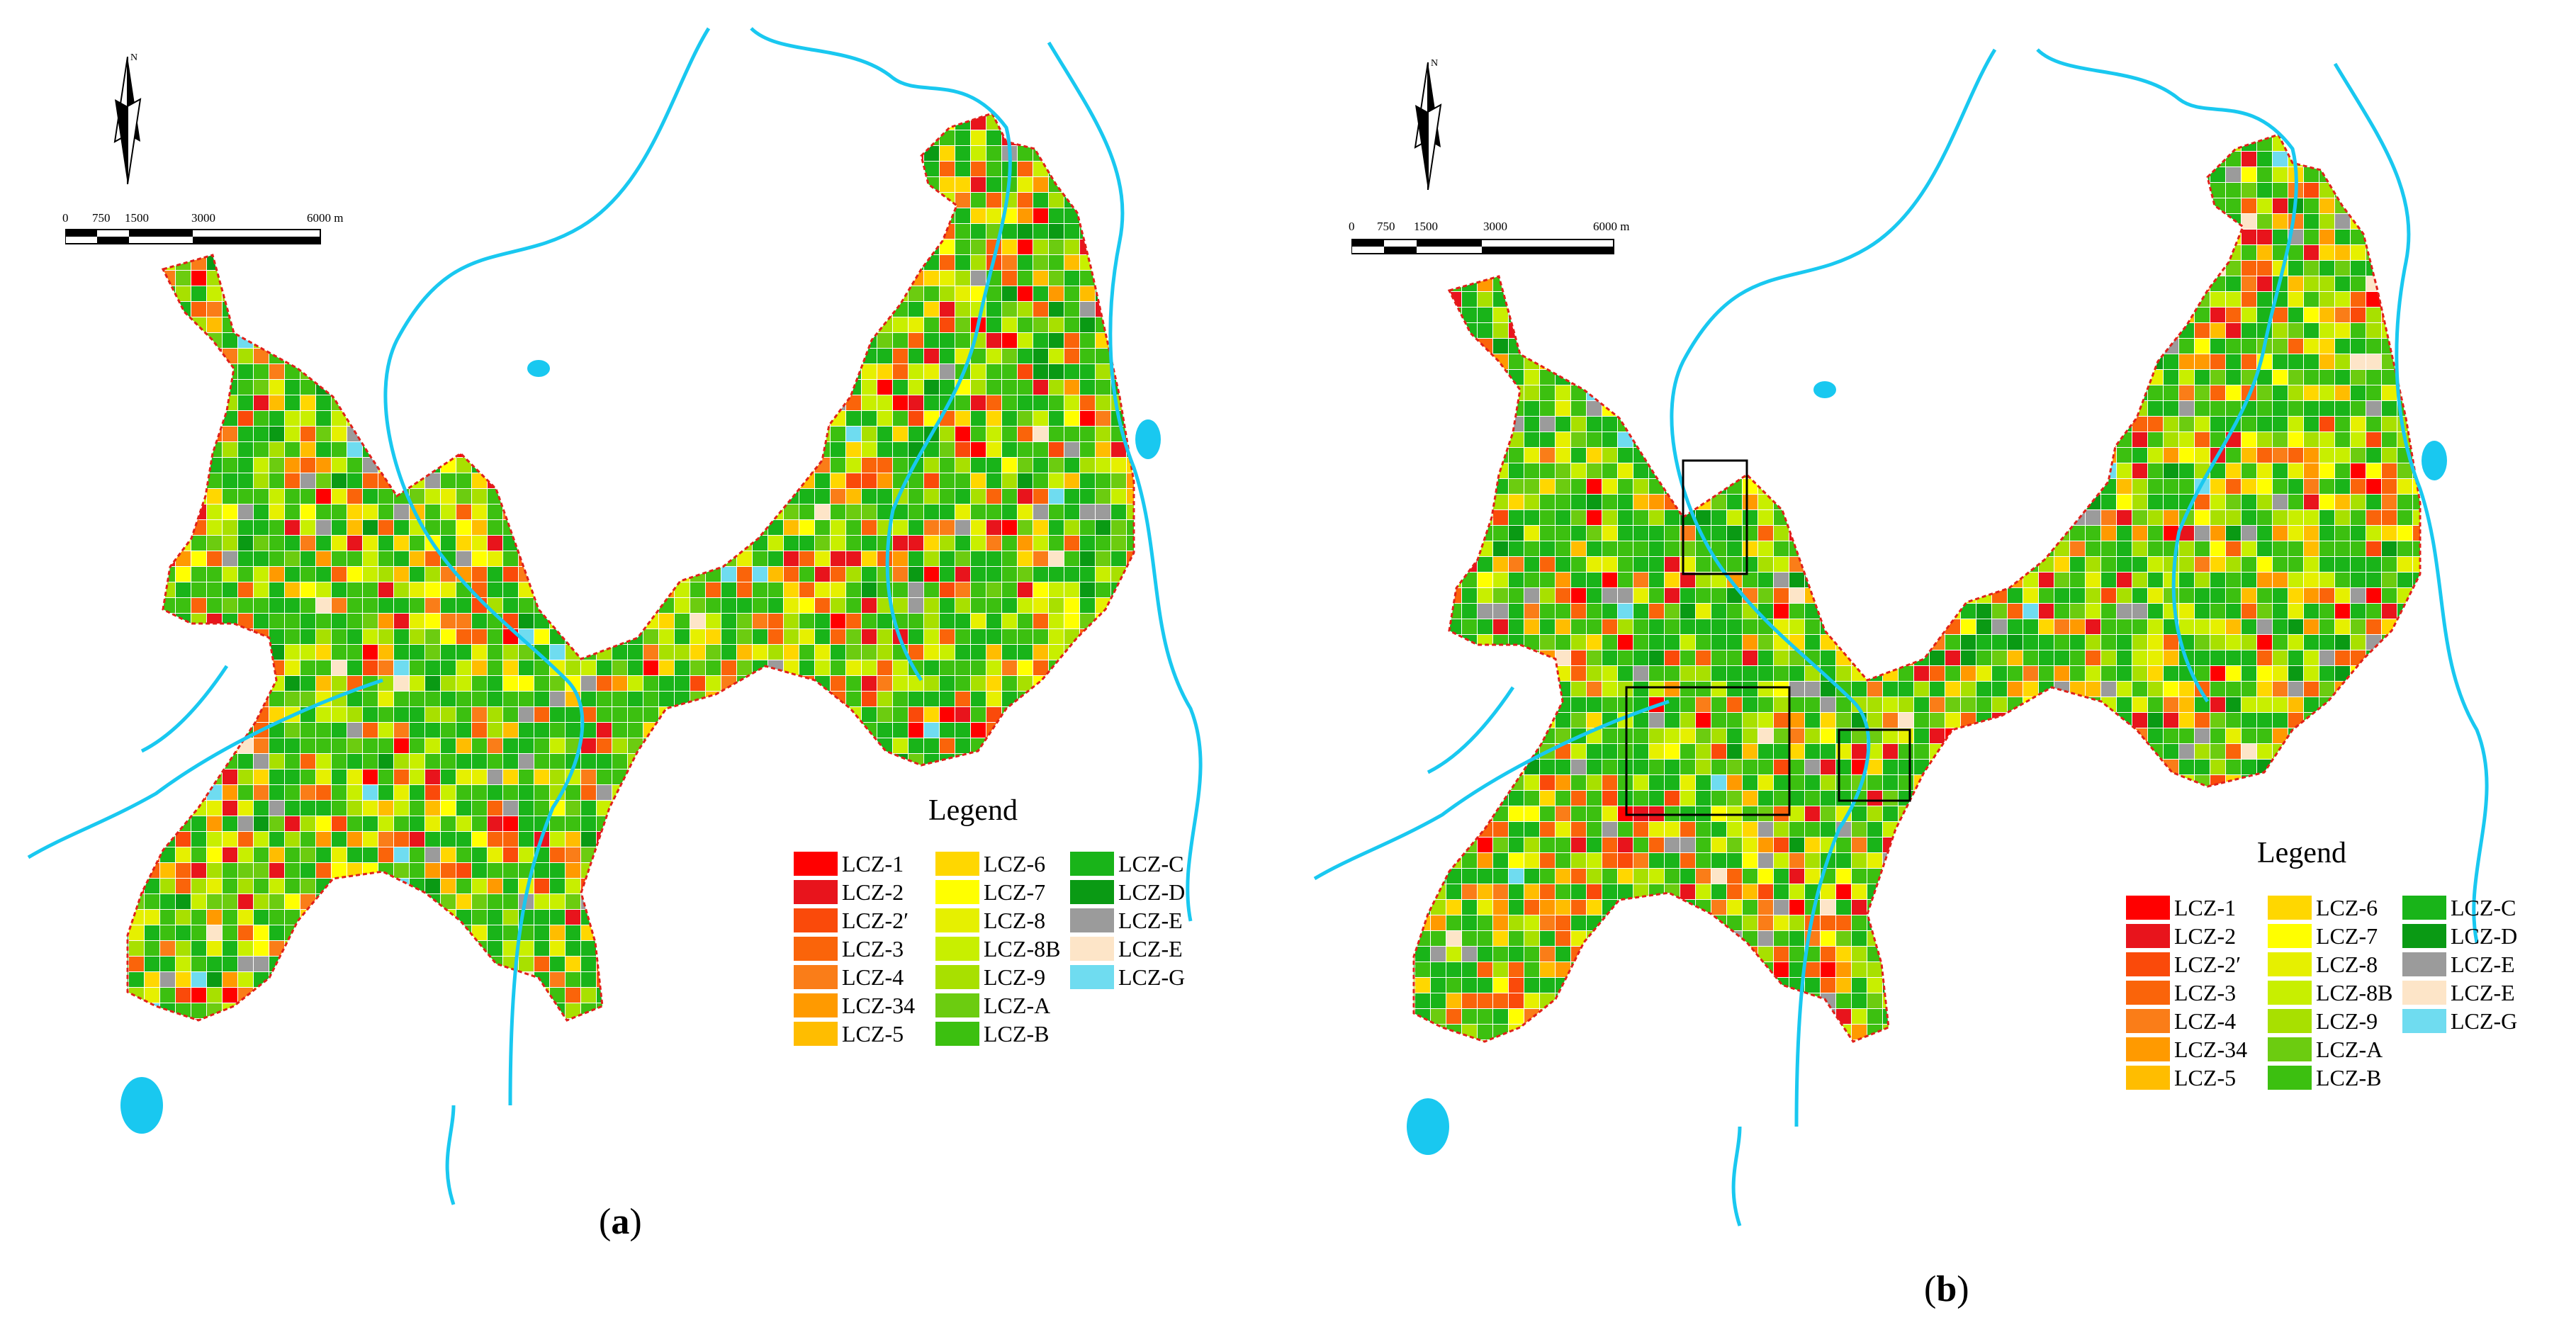  I want to click on legend-item: LCZ-7, so click(990, 893).